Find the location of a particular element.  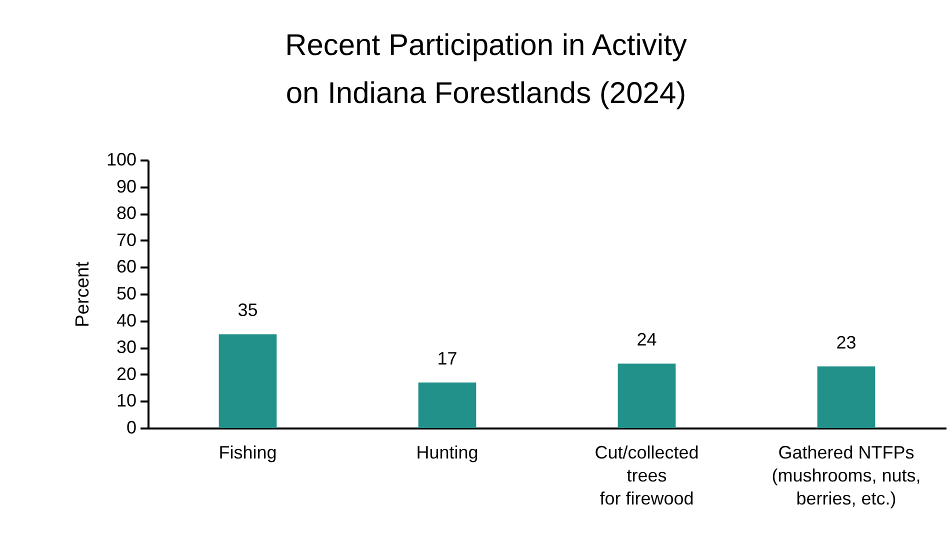

data-label: 23 is located at coordinates (846, 342).